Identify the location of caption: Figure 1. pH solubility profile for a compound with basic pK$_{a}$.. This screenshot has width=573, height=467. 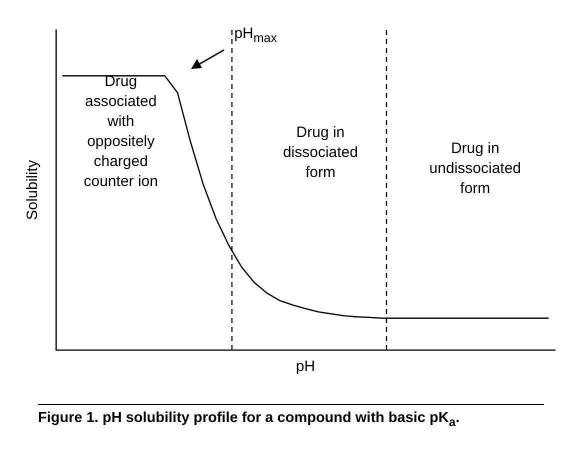
(249, 419).